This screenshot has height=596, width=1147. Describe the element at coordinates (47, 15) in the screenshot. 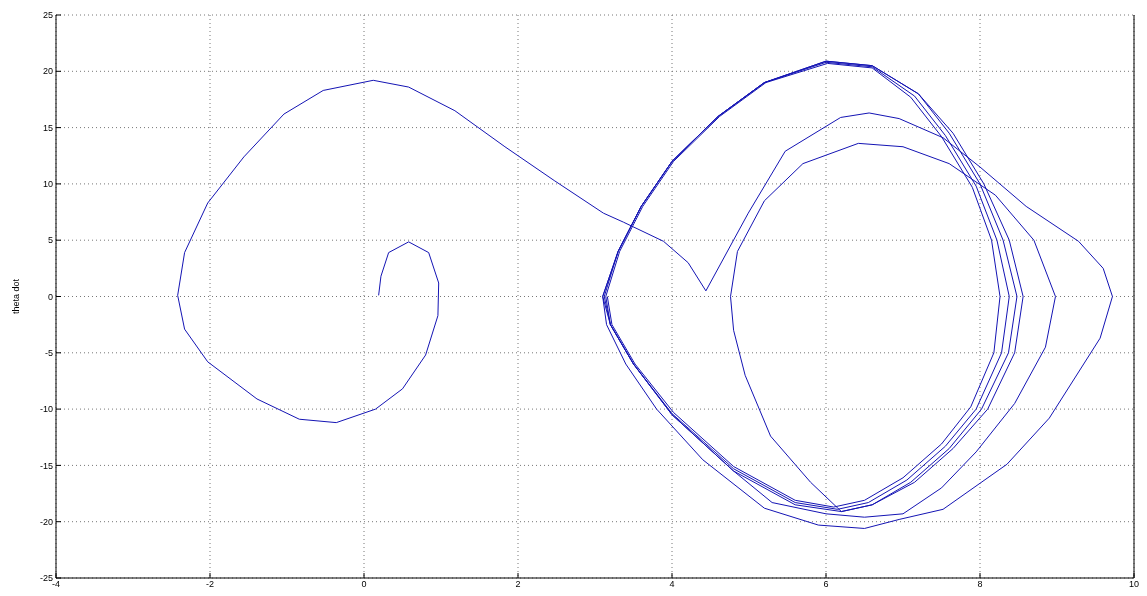

I see `y-tick-label: 25` at that location.